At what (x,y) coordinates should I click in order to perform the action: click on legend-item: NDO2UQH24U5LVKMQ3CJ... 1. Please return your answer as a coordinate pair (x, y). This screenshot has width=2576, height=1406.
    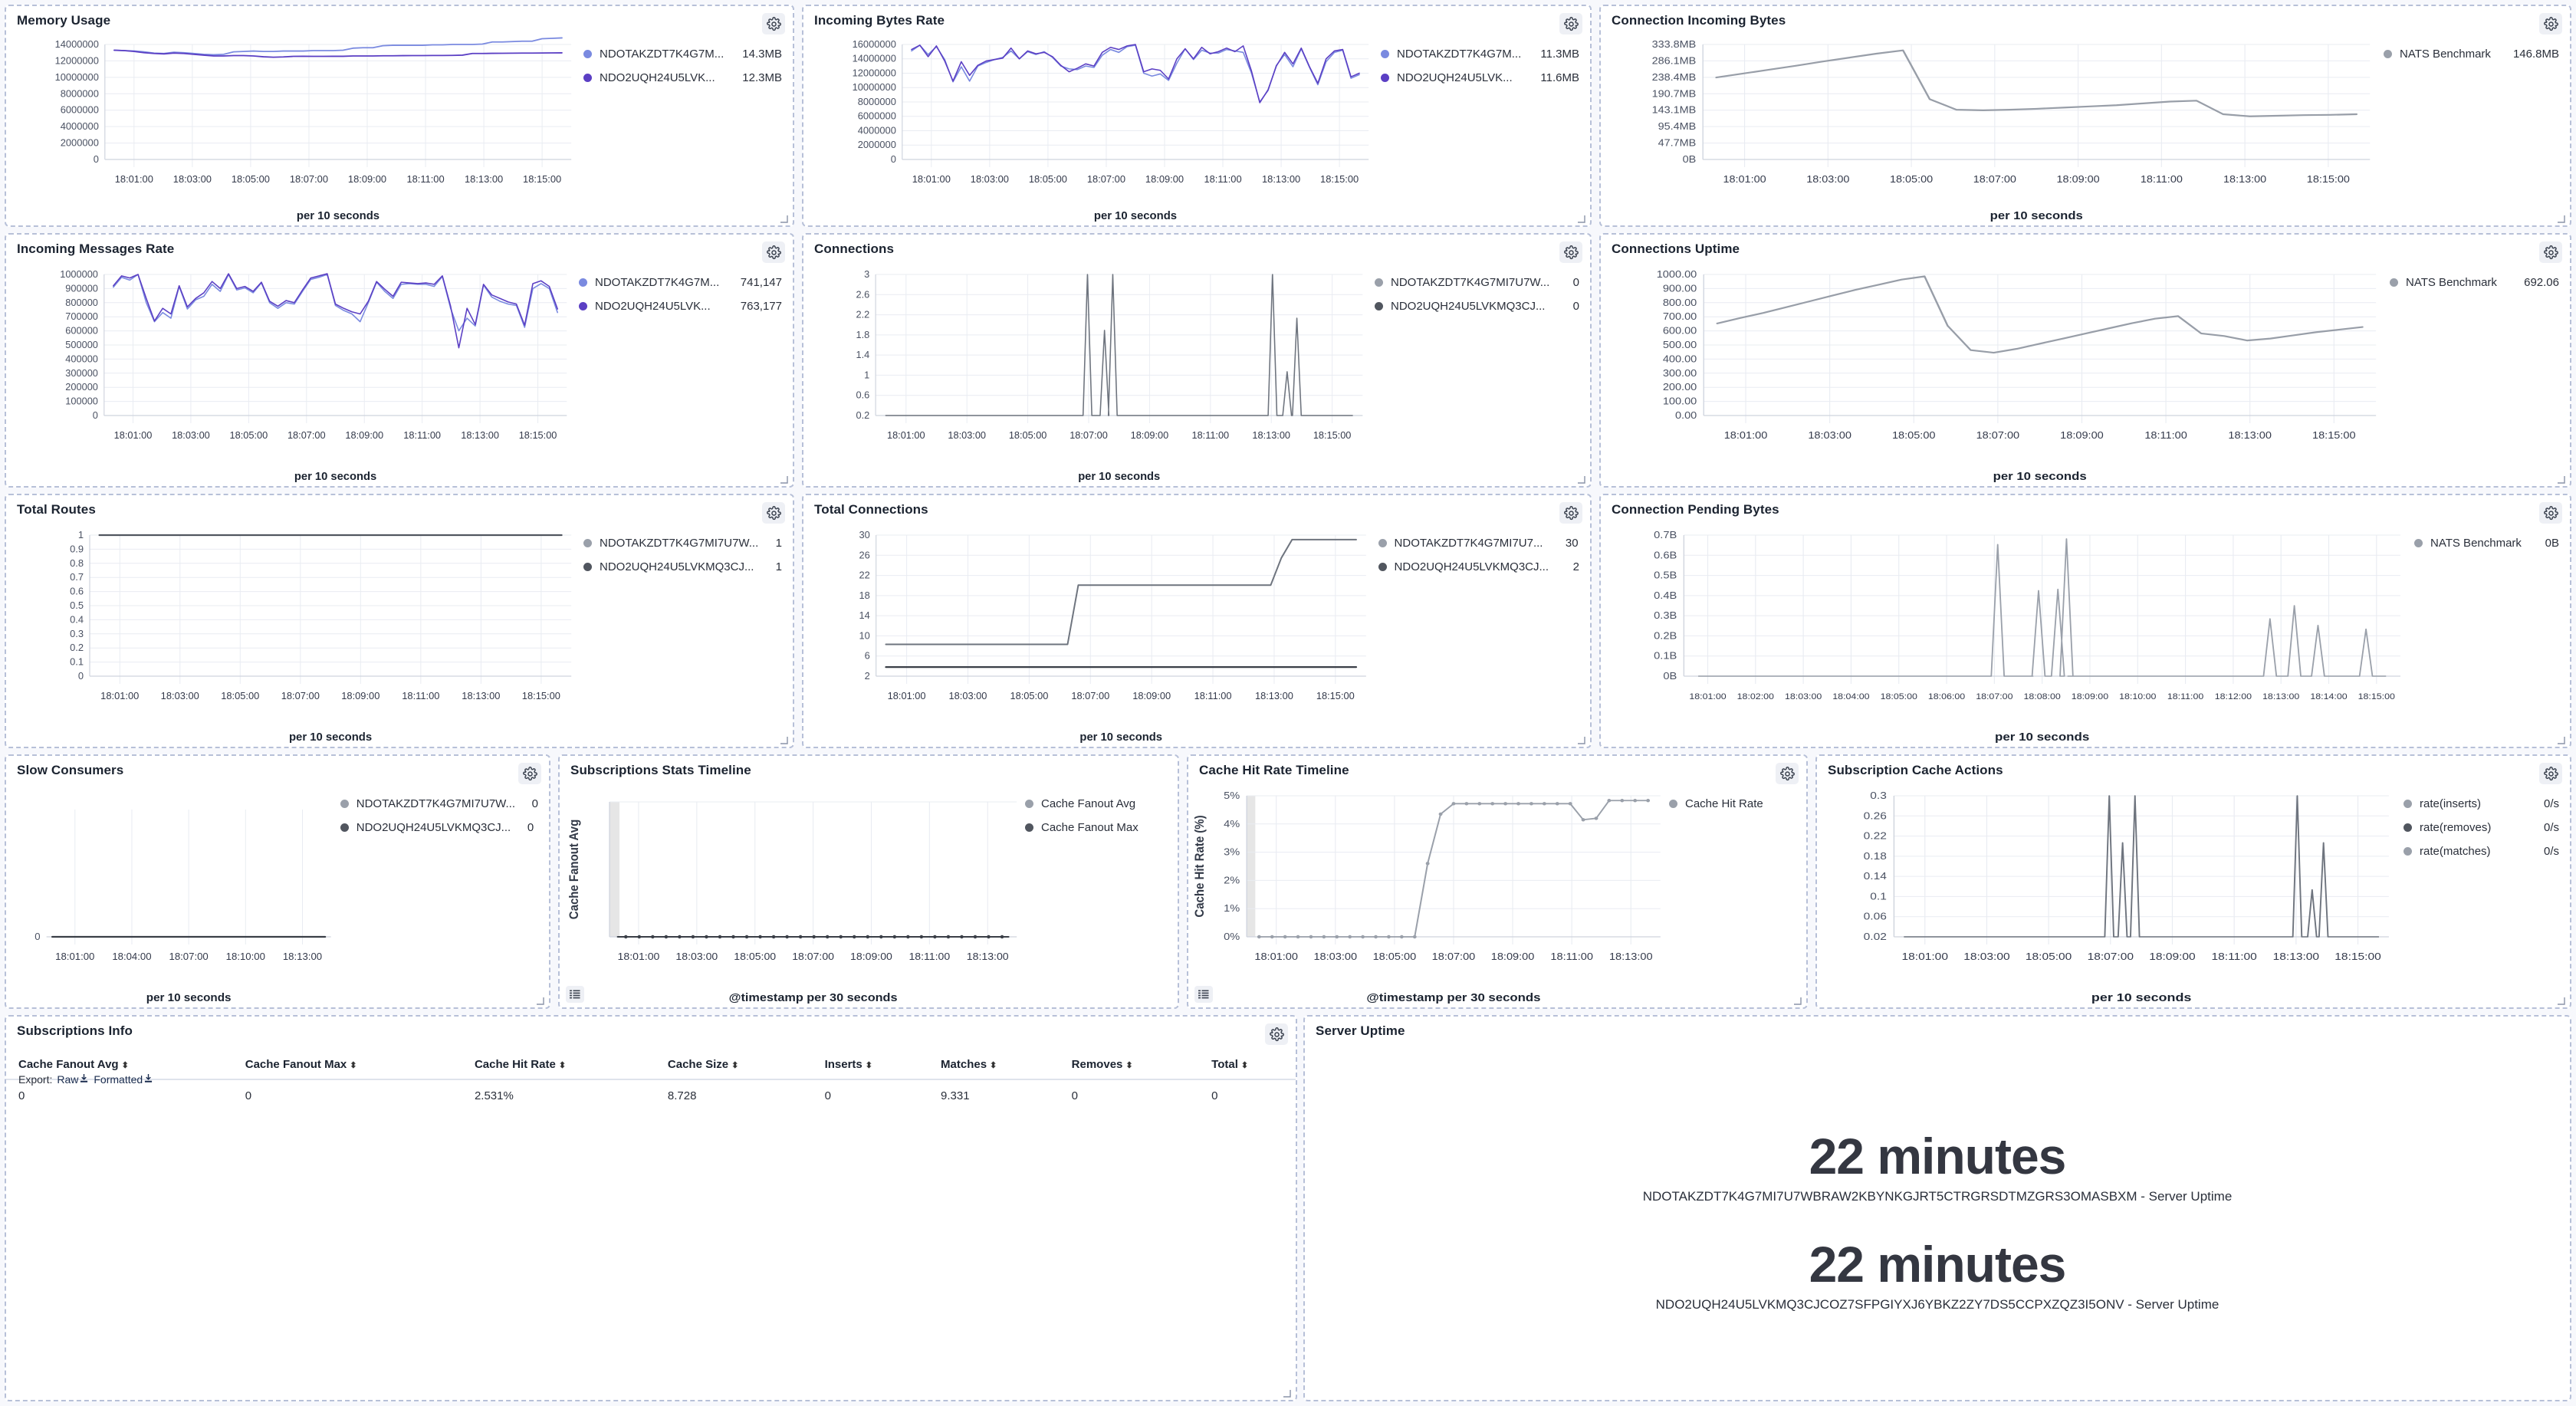
    Looking at the image, I should click on (683, 567).